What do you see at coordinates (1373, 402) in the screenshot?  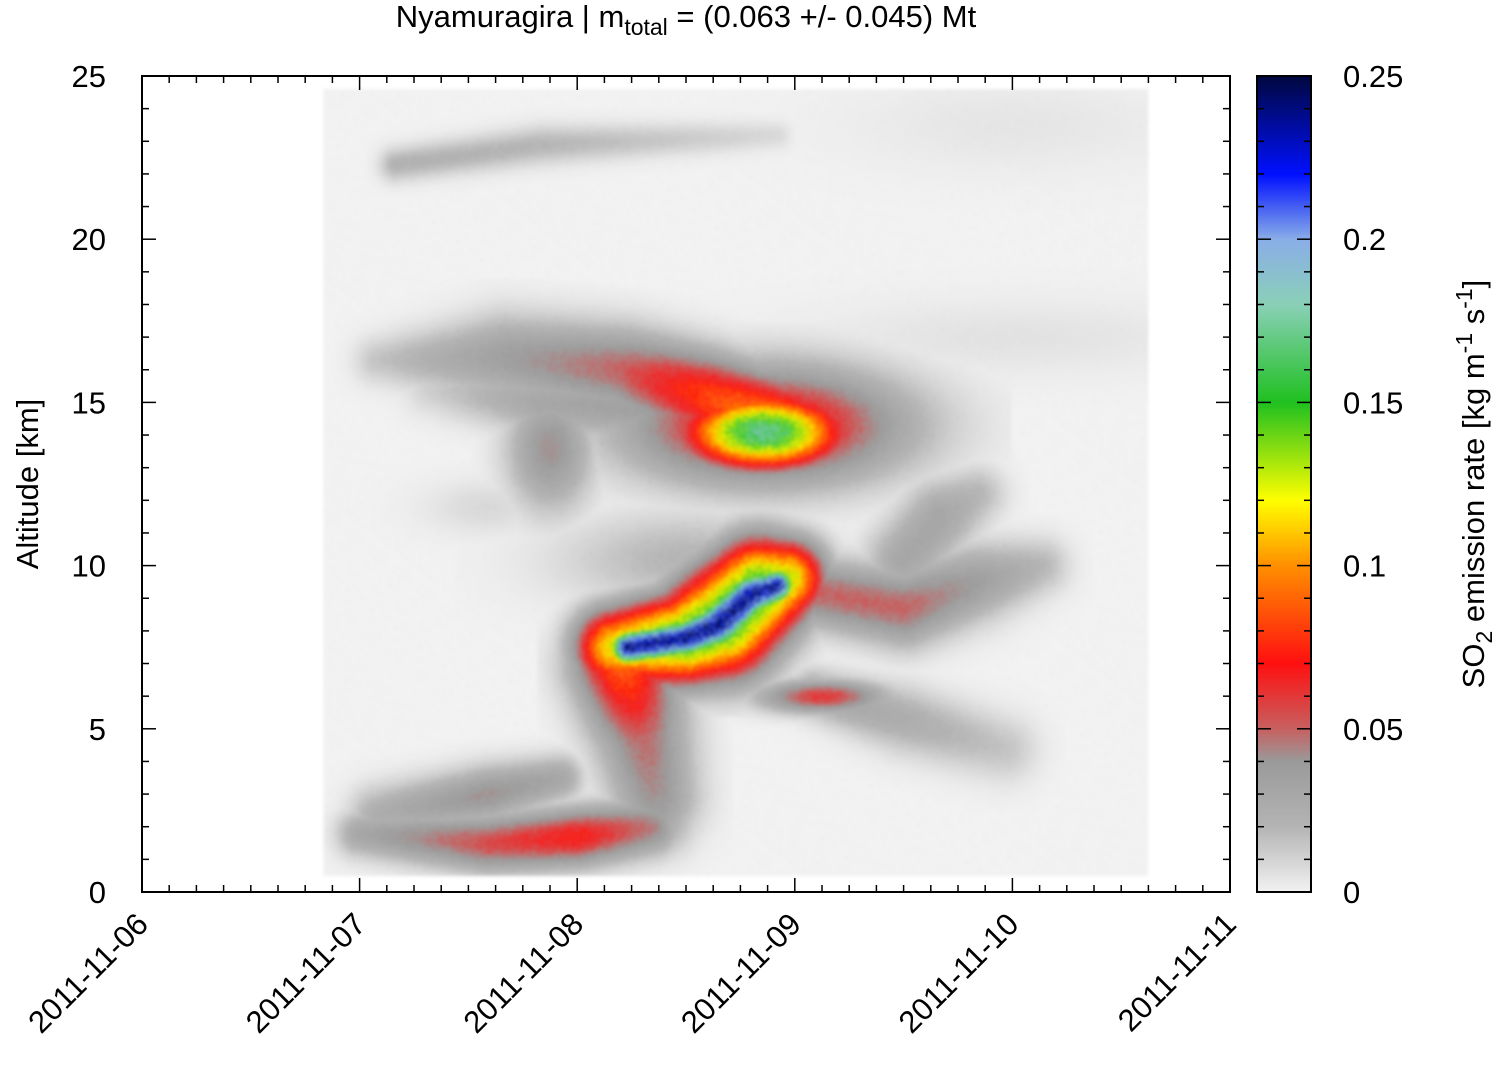 I see `colorbar-tick-label: 0.15` at bounding box center [1373, 402].